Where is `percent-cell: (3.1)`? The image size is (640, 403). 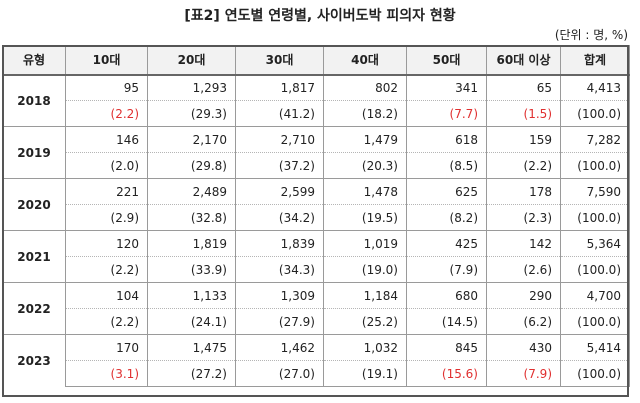
percent-cell: (3.1) is located at coordinates (106, 373).